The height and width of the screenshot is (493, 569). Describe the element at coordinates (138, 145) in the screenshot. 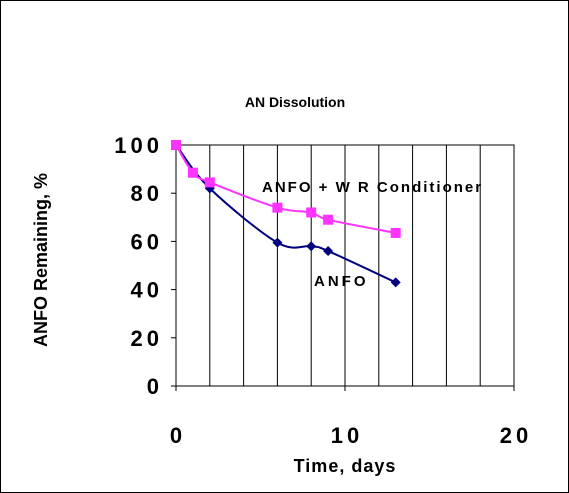

I see `y-tick-label: 100` at that location.